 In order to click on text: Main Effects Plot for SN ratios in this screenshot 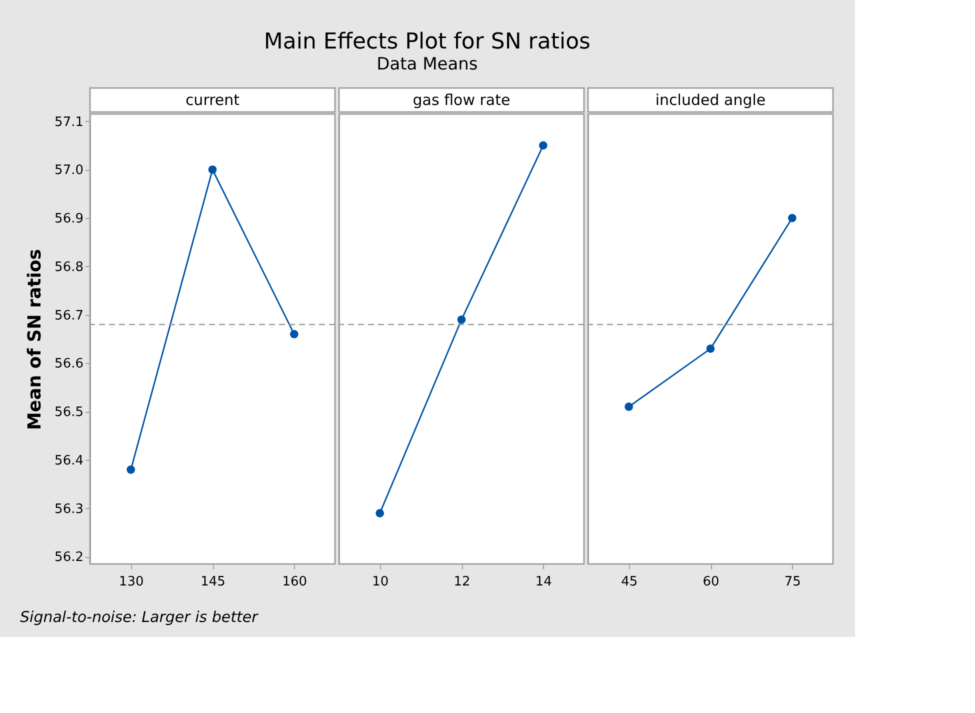, I will do `click(427, 41)`.